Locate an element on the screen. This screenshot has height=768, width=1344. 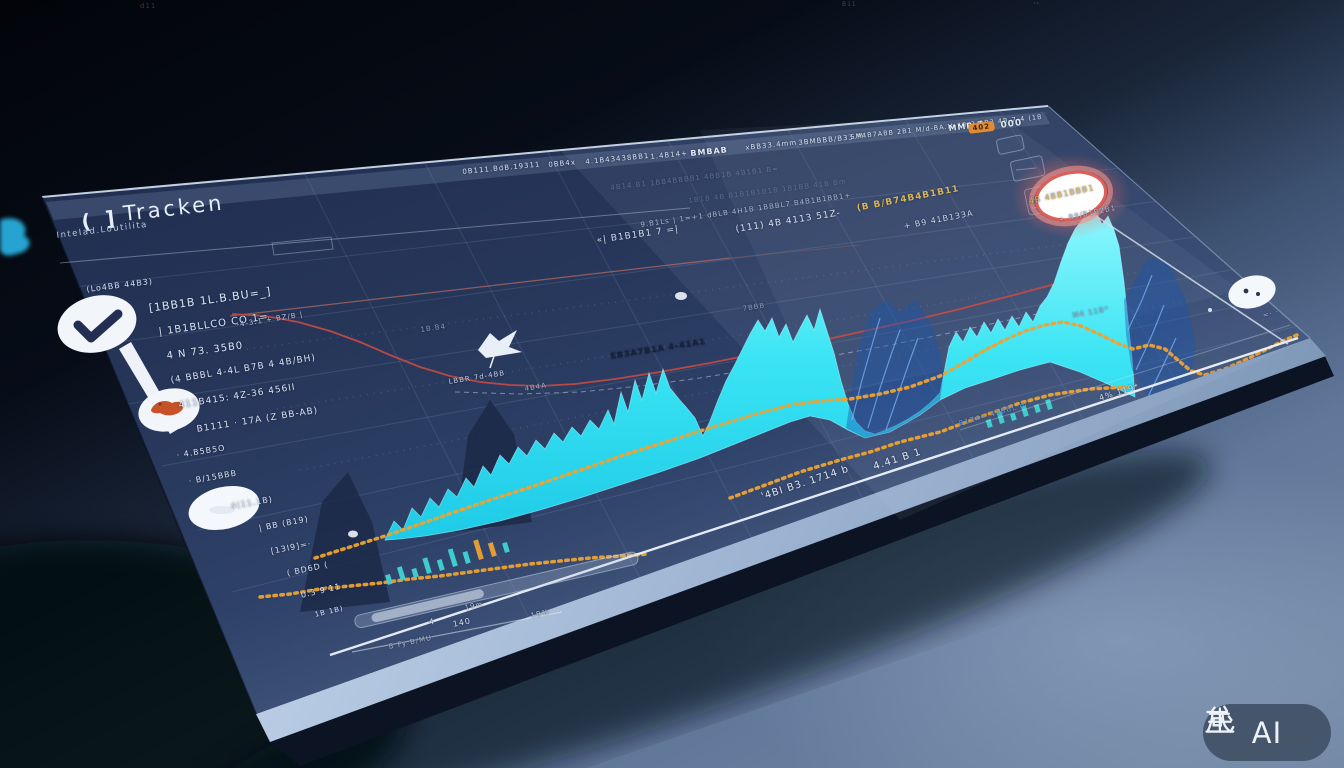
blank-marker is located at coordinates (224, 507).